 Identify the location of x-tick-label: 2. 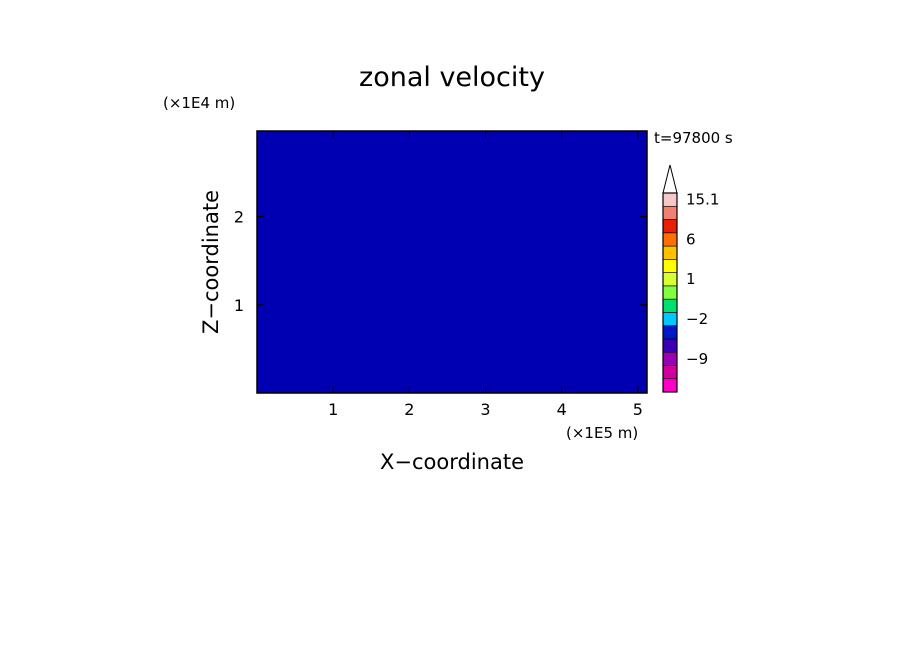
(409, 409).